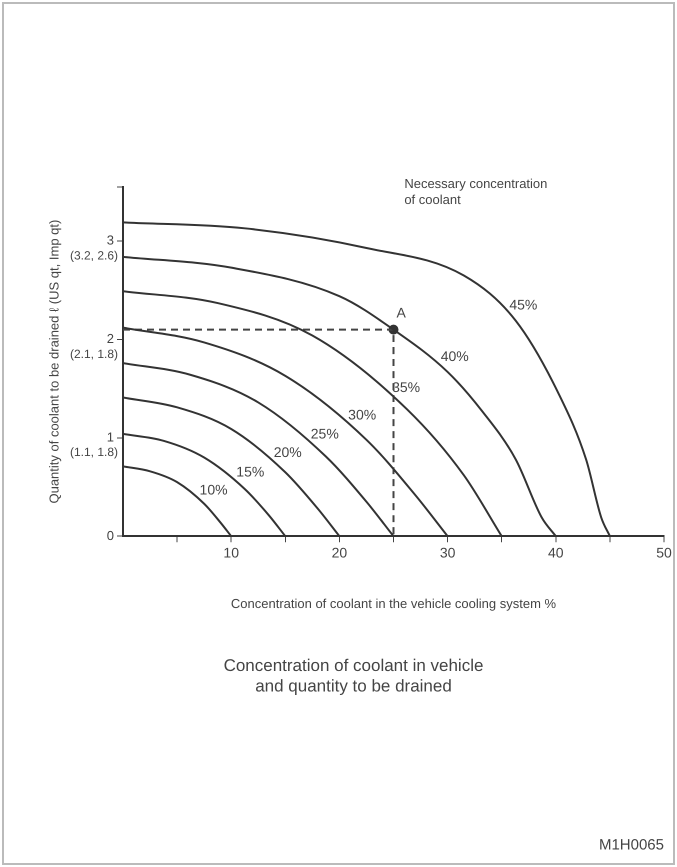 This screenshot has height=867, width=677. I want to click on series-label: 40%, so click(454, 356).